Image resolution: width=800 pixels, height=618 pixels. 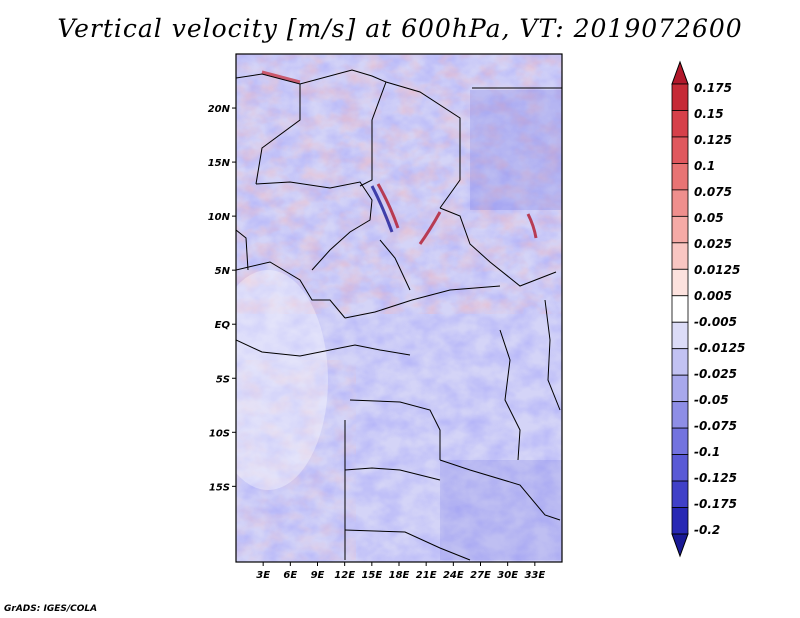 What do you see at coordinates (263, 575) in the screenshot?
I see `lon-tick-label: 3E` at bounding box center [263, 575].